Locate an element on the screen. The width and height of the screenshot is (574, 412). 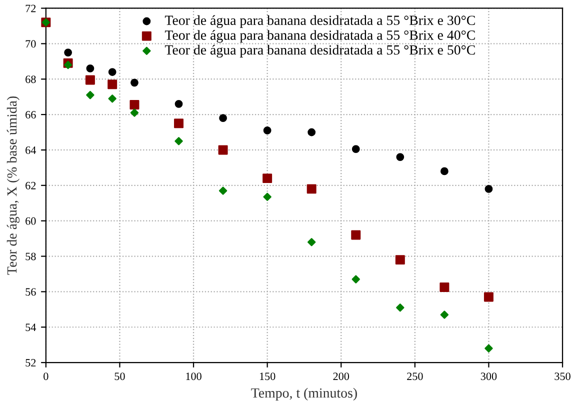
y-axis-title: Teor de água, X (% base úmida) is located at coordinates (13, 185).